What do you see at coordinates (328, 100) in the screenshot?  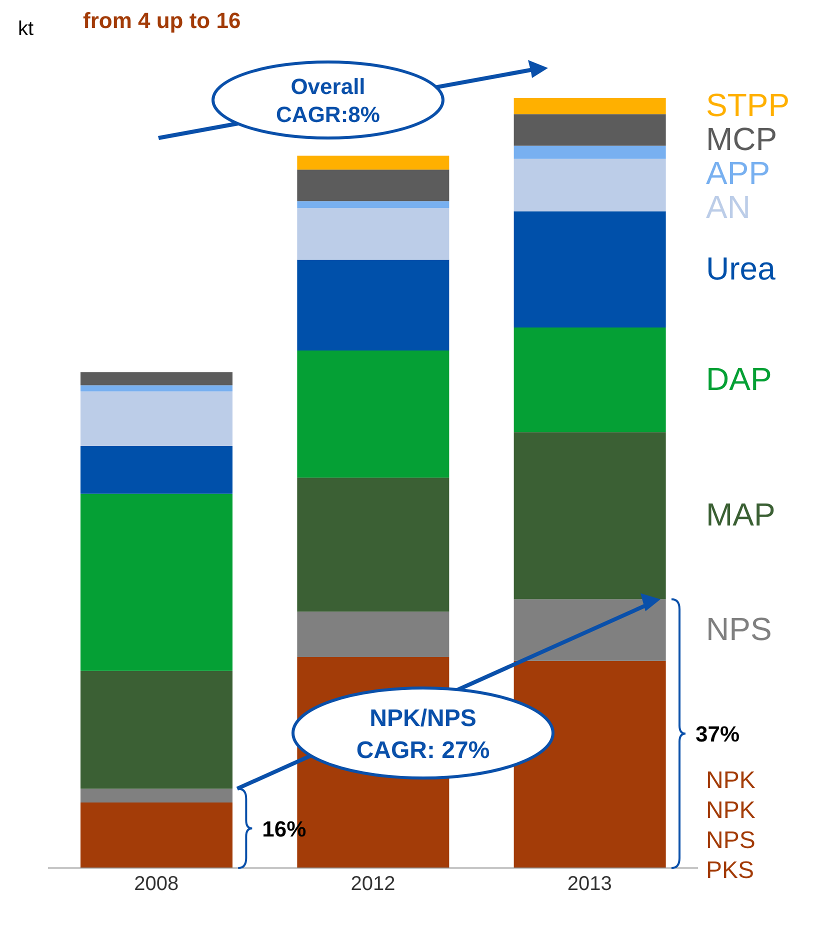 I see `annotation: Overall CAGR:8%` at bounding box center [328, 100].